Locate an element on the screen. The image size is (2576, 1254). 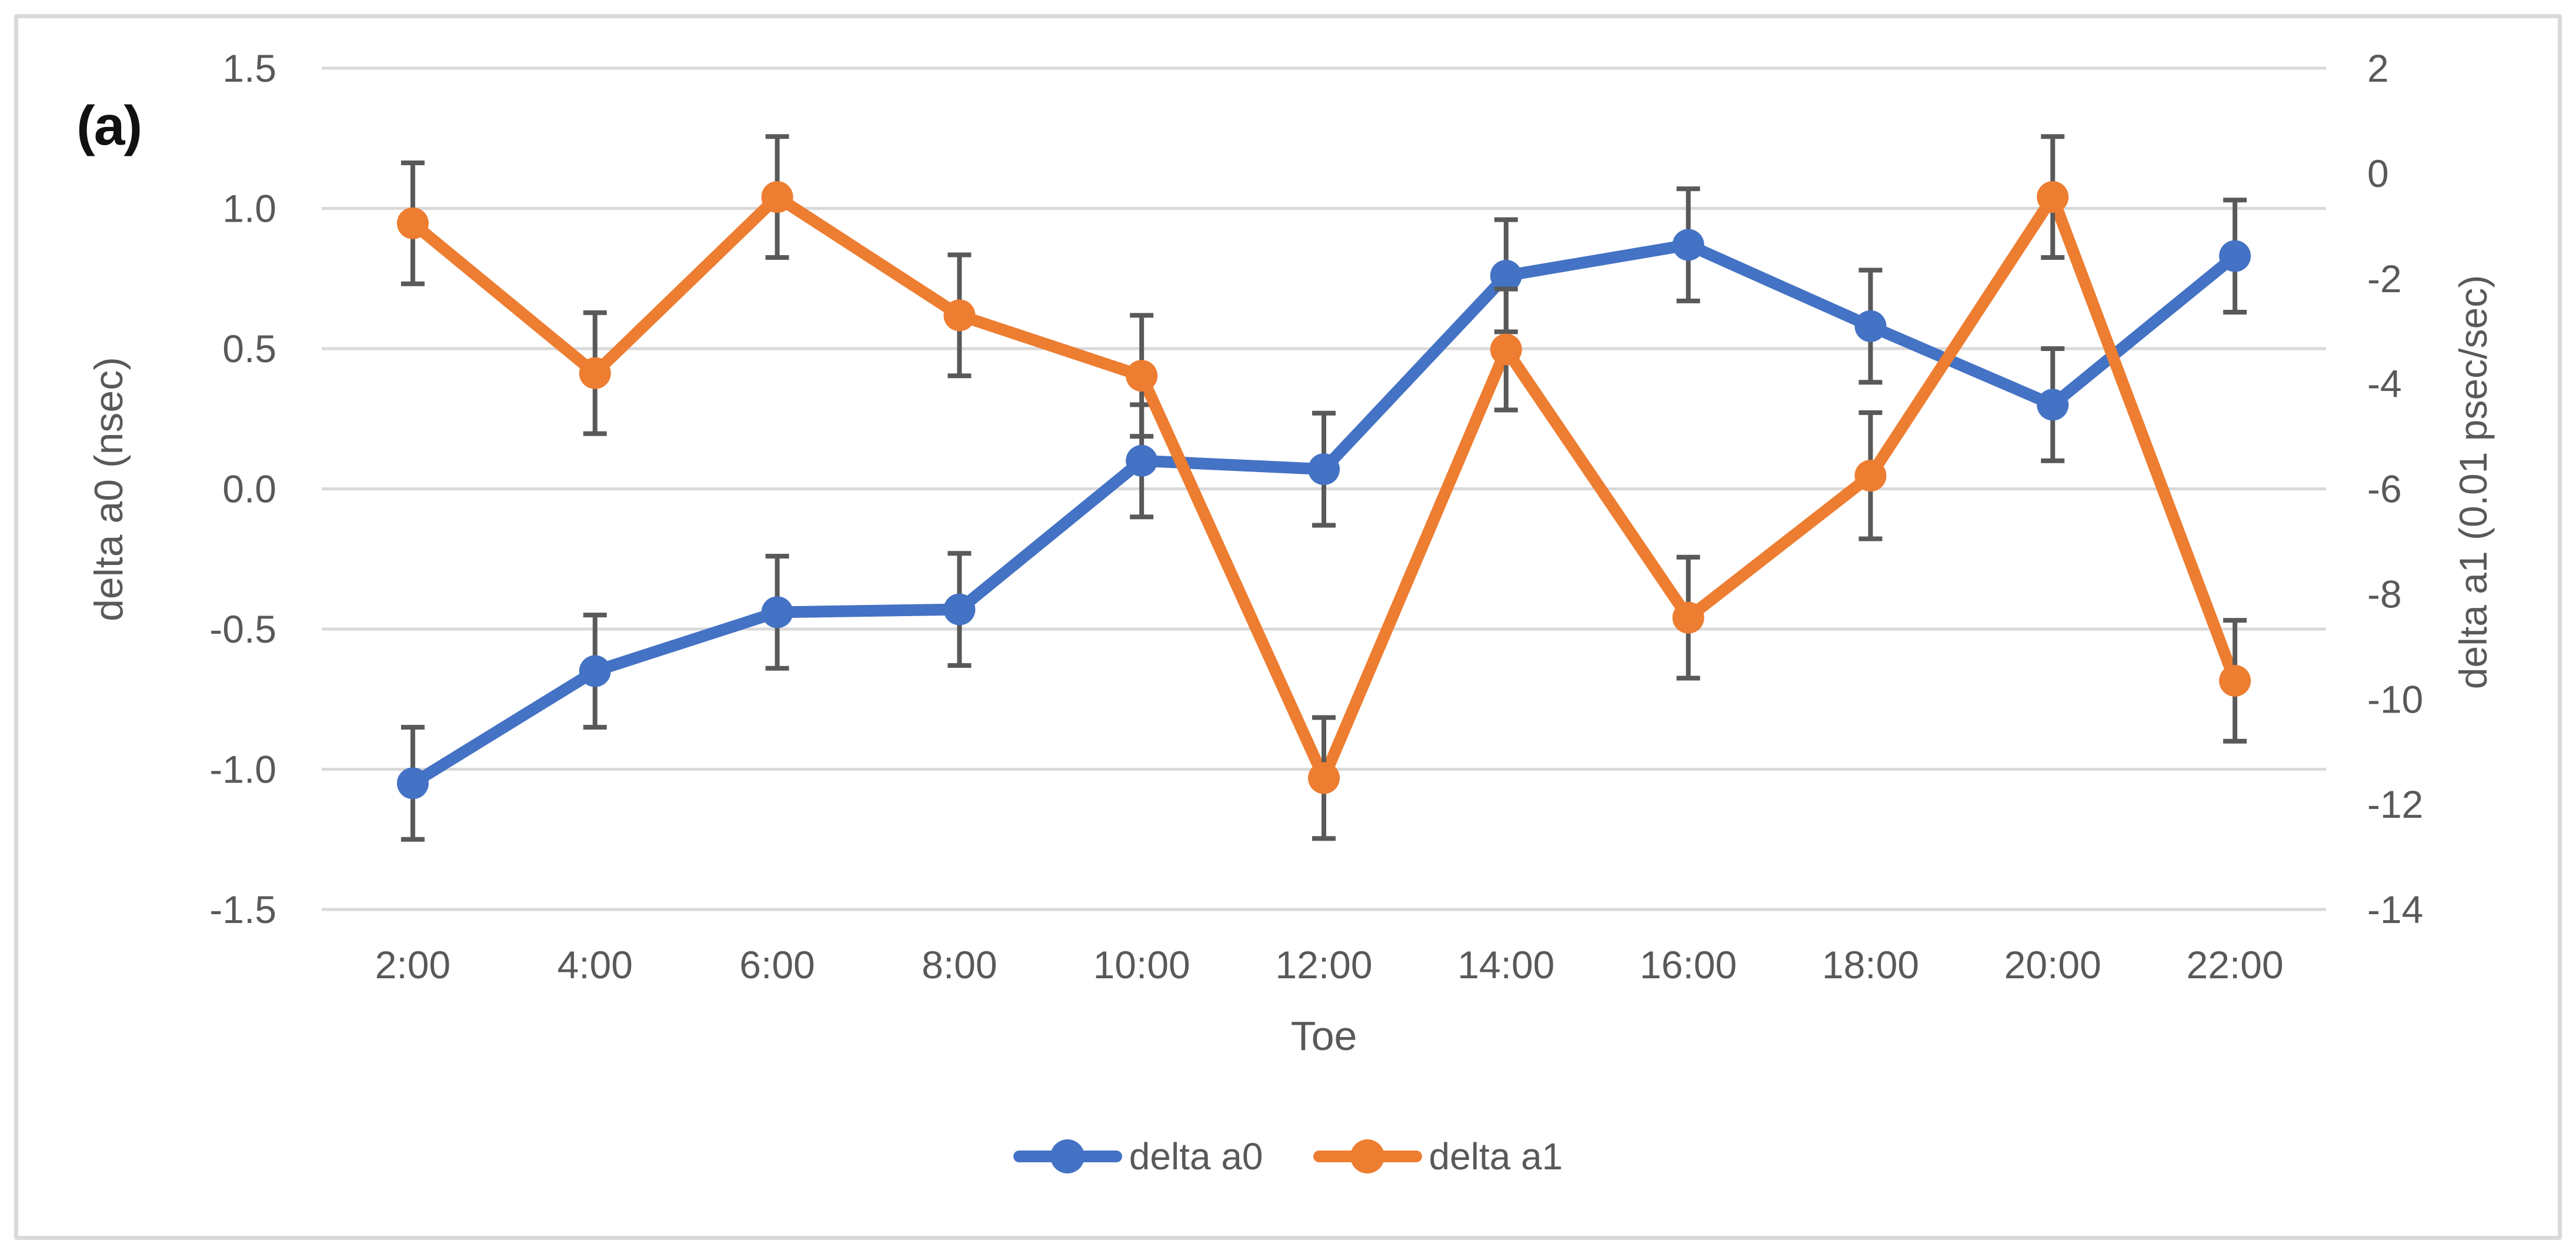
legend-marker-icon-delta-a1 is located at coordinates (1367, 1156).